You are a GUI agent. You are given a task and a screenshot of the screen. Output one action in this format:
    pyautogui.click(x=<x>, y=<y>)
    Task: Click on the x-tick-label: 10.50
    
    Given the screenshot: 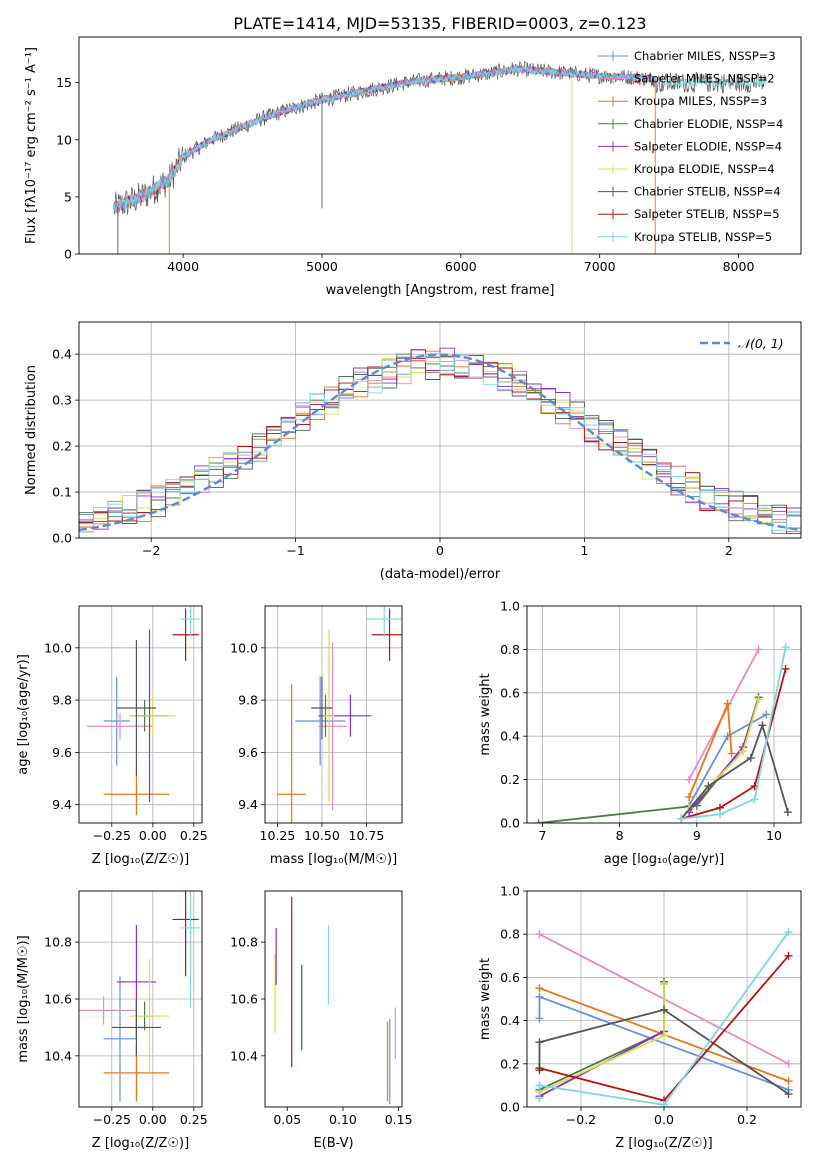 What is the action you would take?
    pyautogui.click(x=322, y=835)
    